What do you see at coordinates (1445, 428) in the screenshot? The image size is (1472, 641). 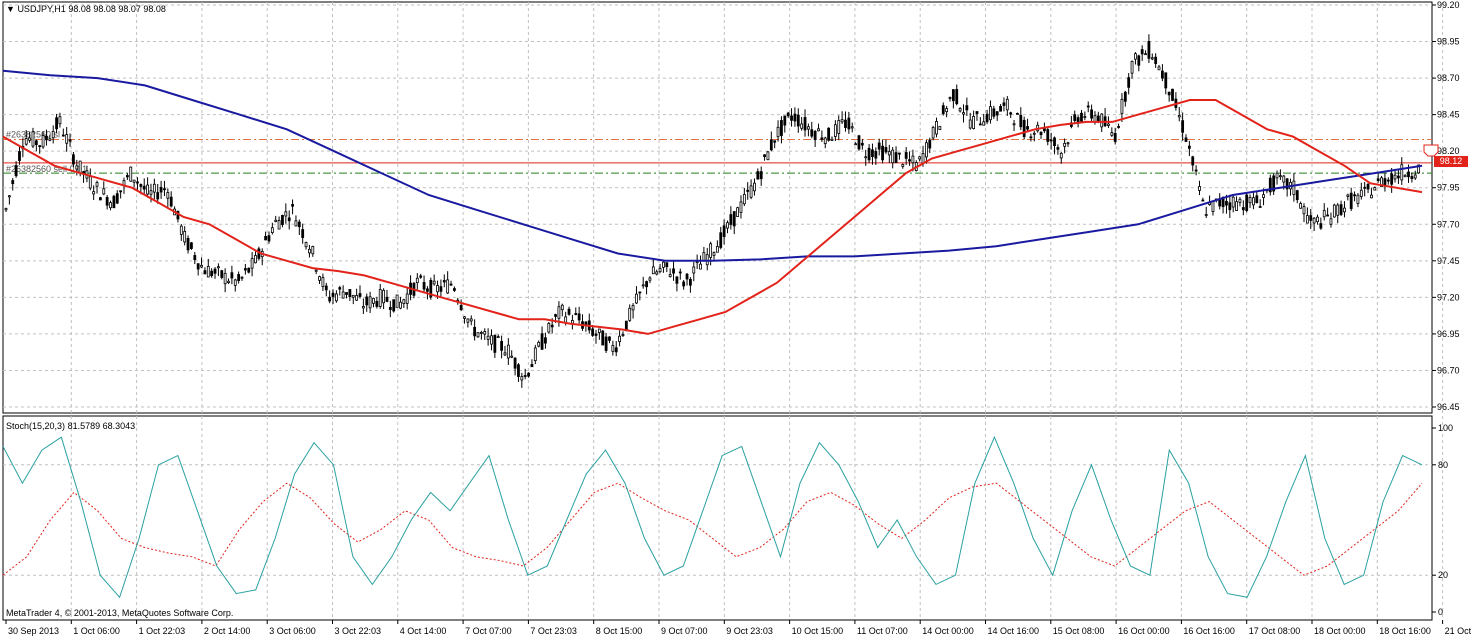 I see `y-tick-label: 100` at bounding box center [1445, 428].